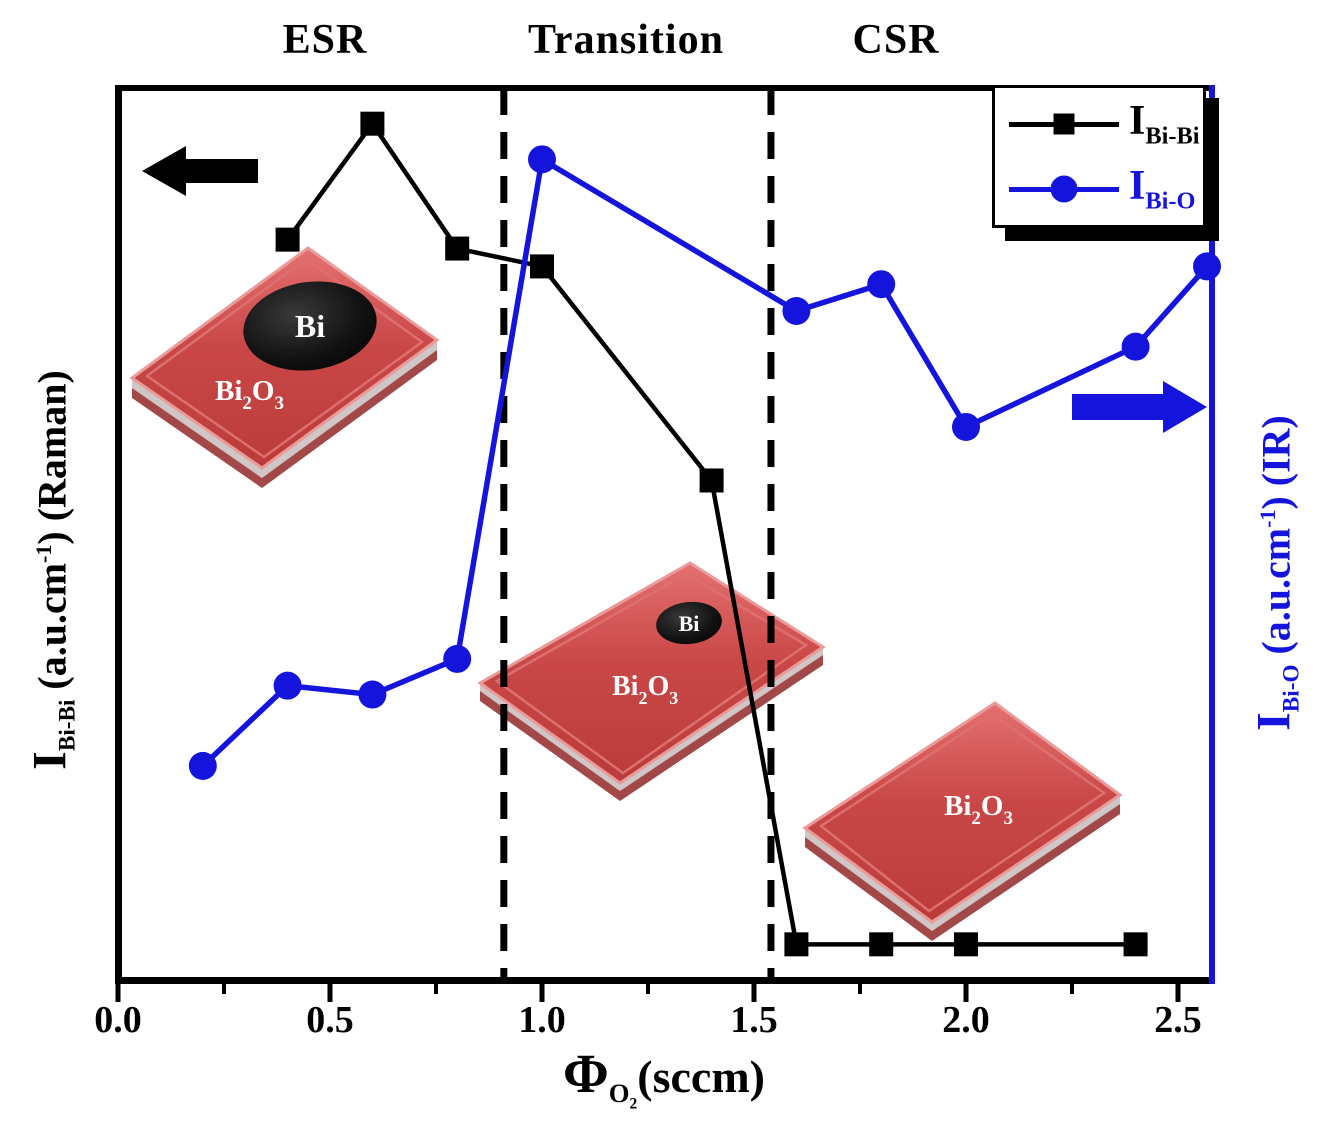 This screenshot has width=1325, height=1138. What do you see at coordinates (118, 1020) in the screenshot?
I see `x-tick-label: 0.0` at bounding box center [118, 1020].